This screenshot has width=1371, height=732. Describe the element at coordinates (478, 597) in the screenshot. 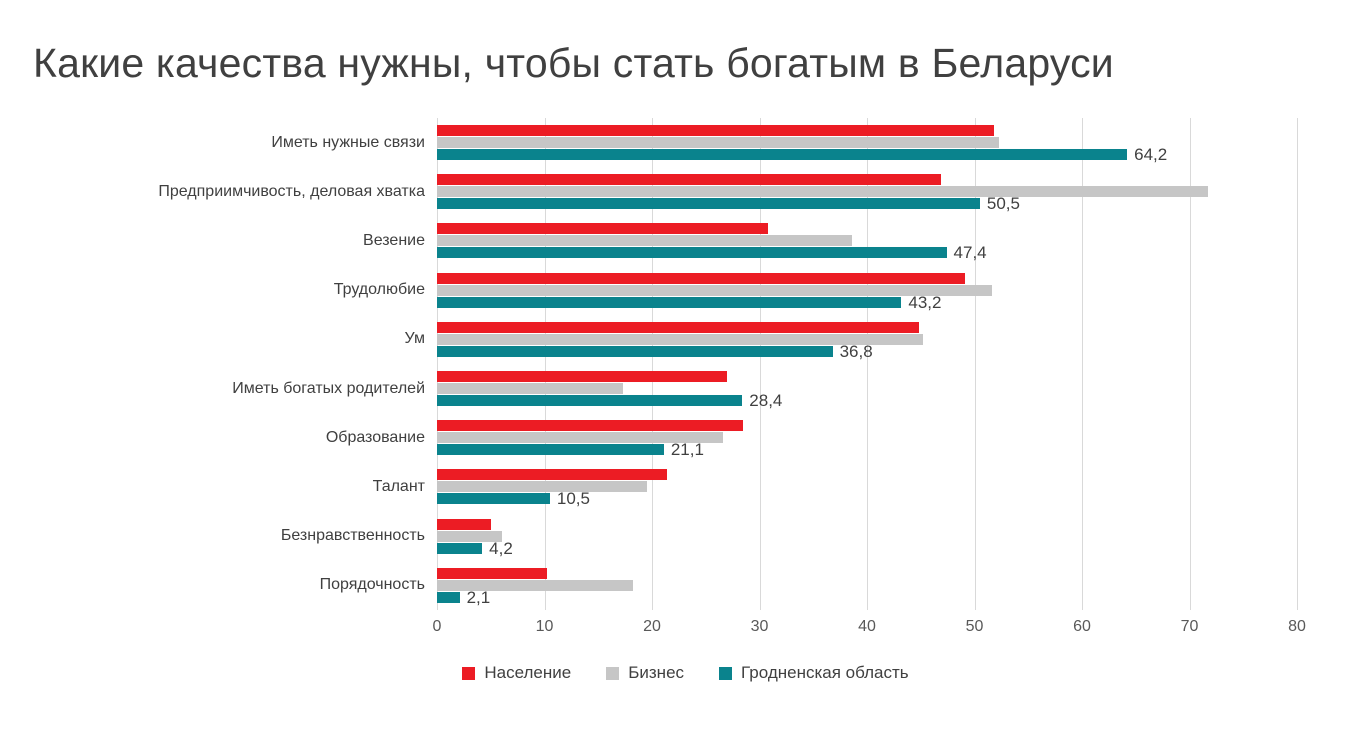

I see `data-label: 2,1` at that location.